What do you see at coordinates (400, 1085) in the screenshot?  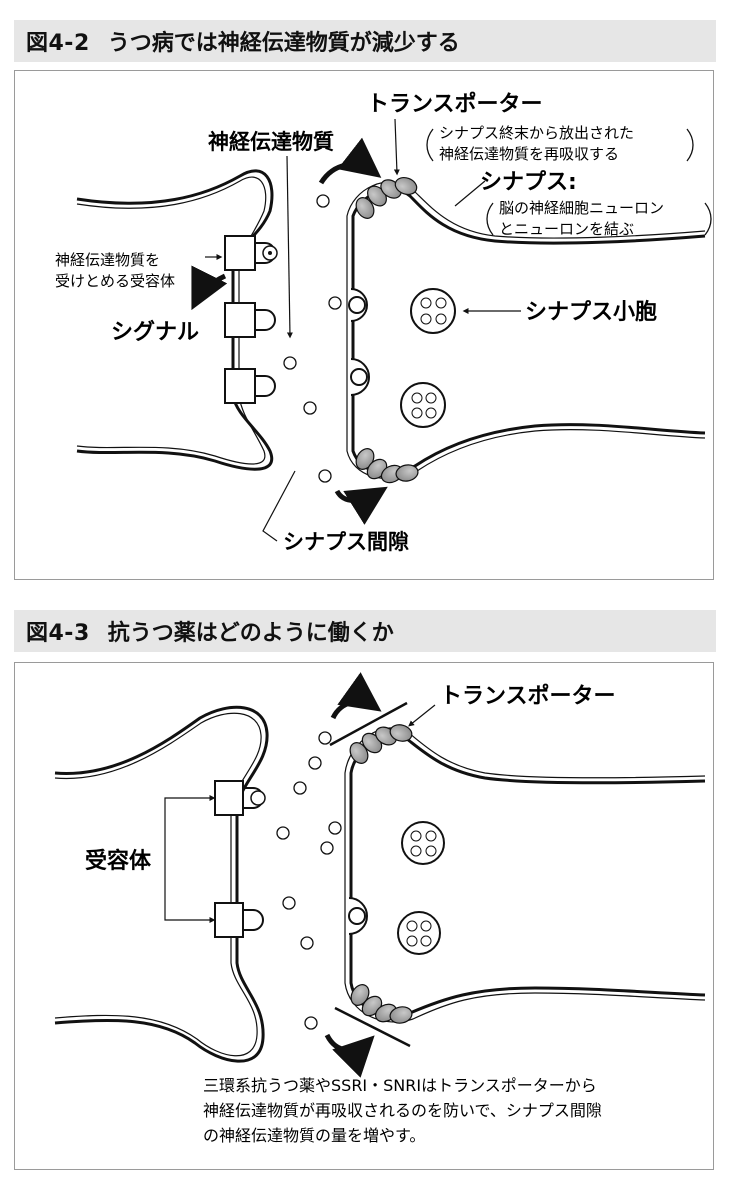 I see `caption-line: 三環系抗うつ薬やSSRI・SNRIはトランスポーターから` at bounding box center [400, 1085].